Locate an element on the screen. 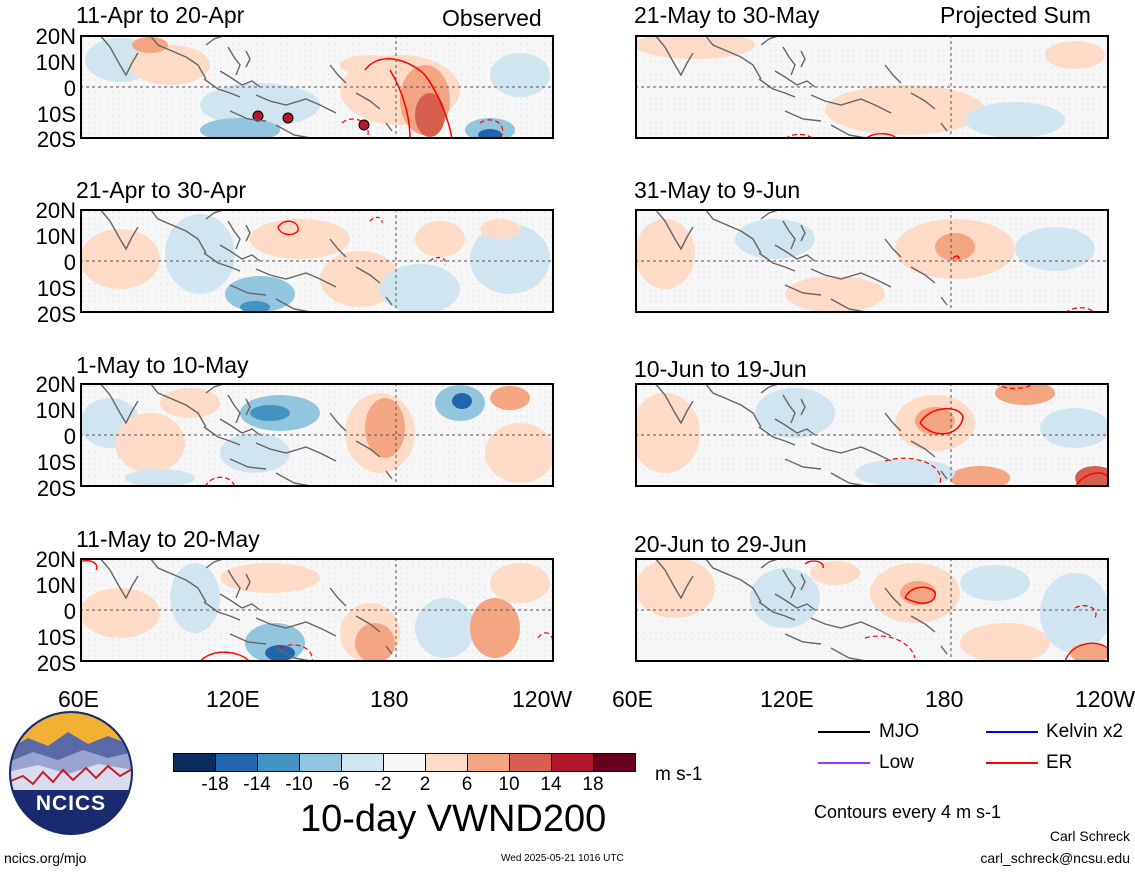  legend-label: MJO is located at coordinates (899, 731).